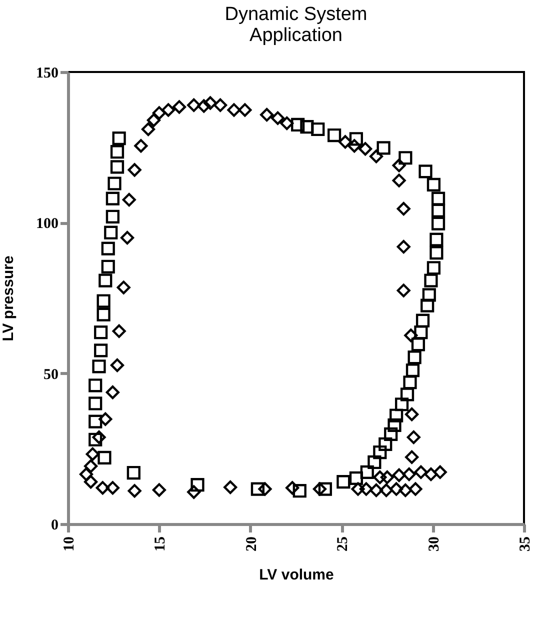 The image size is (555, 625). Describe the element at coordinates (296, 25) in the screenshot. I see `chart-title: Dynamic System Application` at that location.